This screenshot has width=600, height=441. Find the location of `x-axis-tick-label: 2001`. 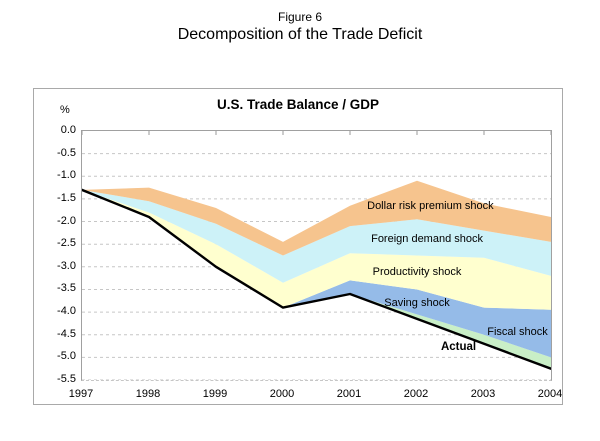

x-axis-tick-label: 2001 is located at coordinates (349, 394).